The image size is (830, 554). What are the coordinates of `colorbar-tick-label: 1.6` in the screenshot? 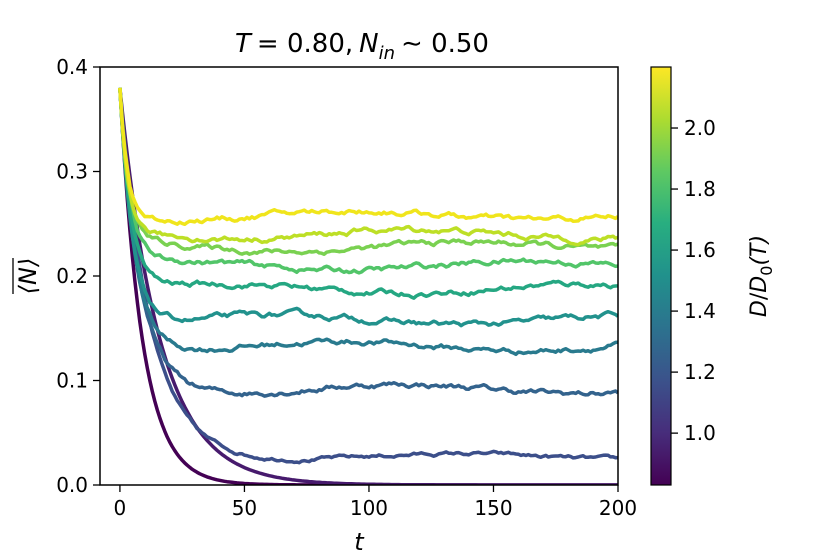 It's located at (700, 250).